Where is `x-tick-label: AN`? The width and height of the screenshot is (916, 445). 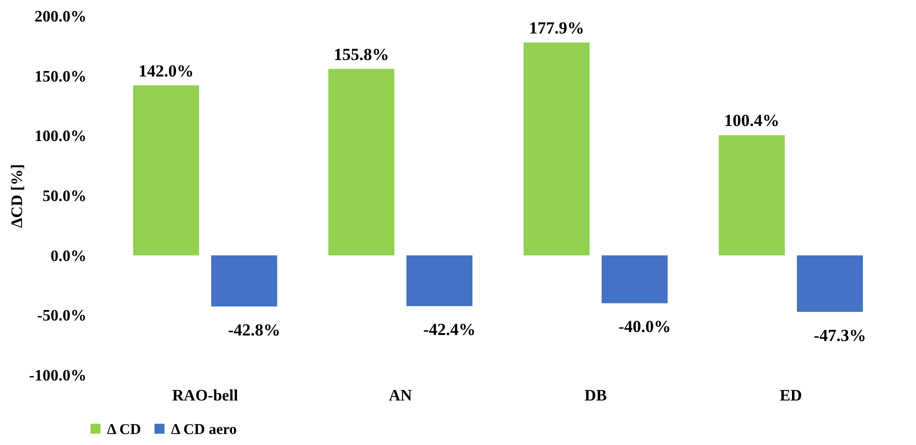 x-tick-label: AN is located at coordinates (400, 396).